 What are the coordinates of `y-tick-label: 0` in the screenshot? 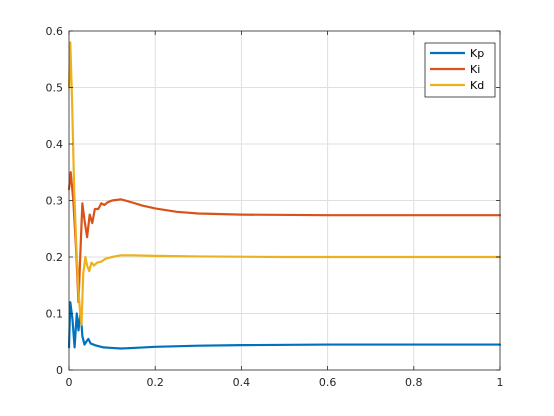 It's located at (59, 370).